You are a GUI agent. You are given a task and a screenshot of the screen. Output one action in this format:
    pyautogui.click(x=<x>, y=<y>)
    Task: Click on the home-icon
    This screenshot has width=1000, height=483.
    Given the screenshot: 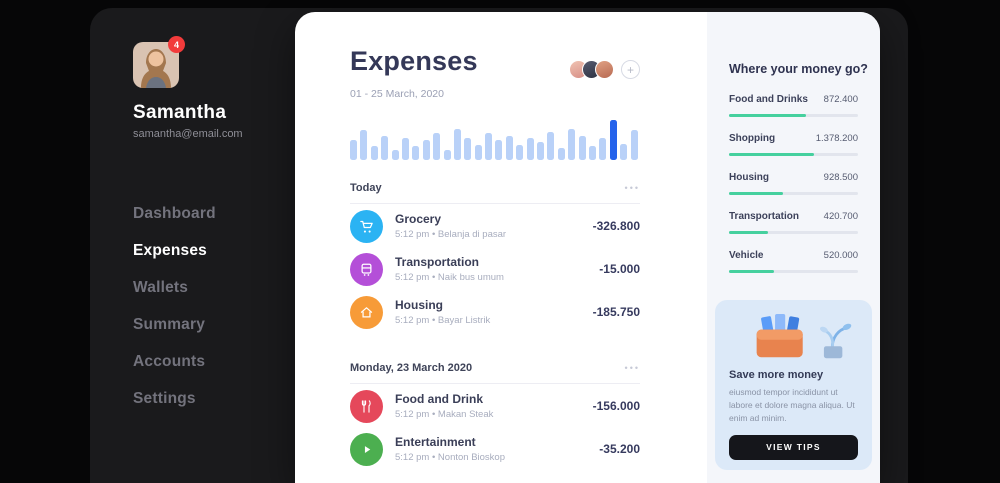 What is the action you would take?
    pyautogui.click(x=366, y=312)
    